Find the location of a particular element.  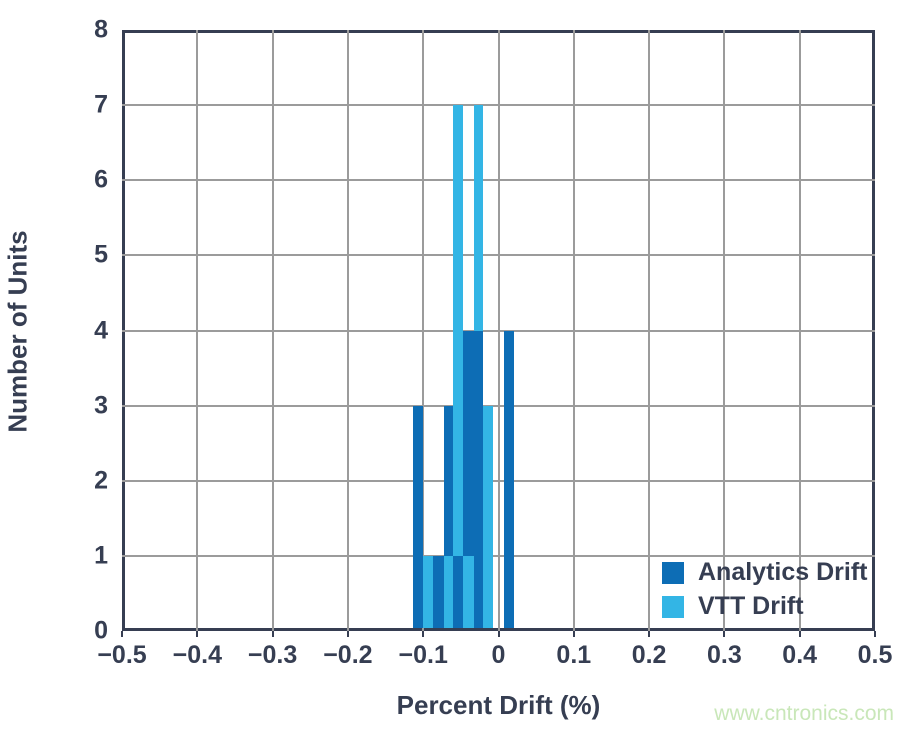

legend-label-analytics: Analytics Drift is located at coordinates (783, 572).